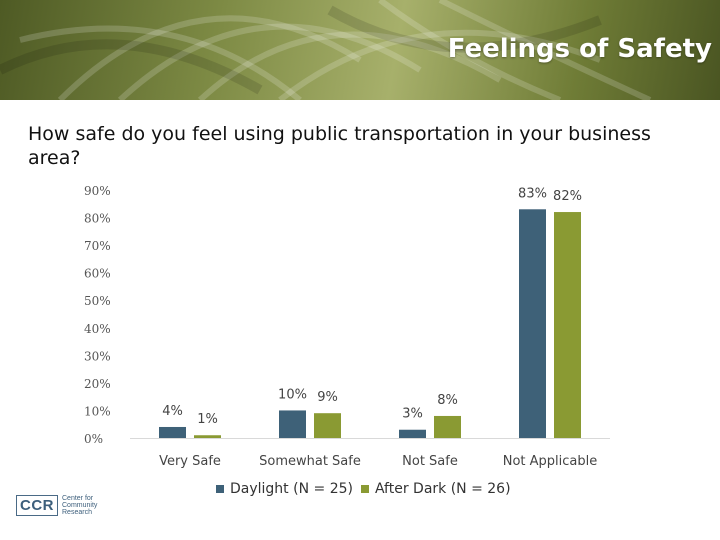 The image size is (720, 540). Describe the element at coordinates (412, 414) in the screenshot. I see `data-label: 3%` at that location.